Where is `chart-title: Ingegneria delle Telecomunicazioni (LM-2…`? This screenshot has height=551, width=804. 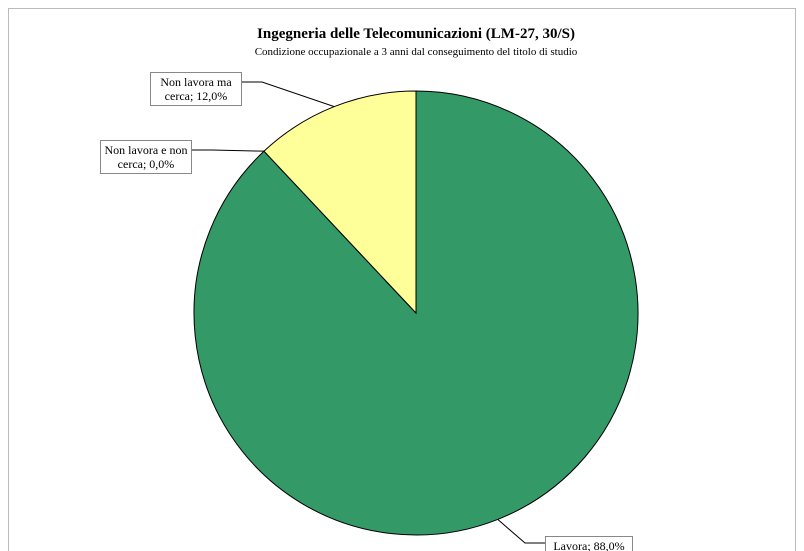
chart-title: Ingegneria delle Telecomunicazioni (LM-2… is located at coordinates (416, 34).